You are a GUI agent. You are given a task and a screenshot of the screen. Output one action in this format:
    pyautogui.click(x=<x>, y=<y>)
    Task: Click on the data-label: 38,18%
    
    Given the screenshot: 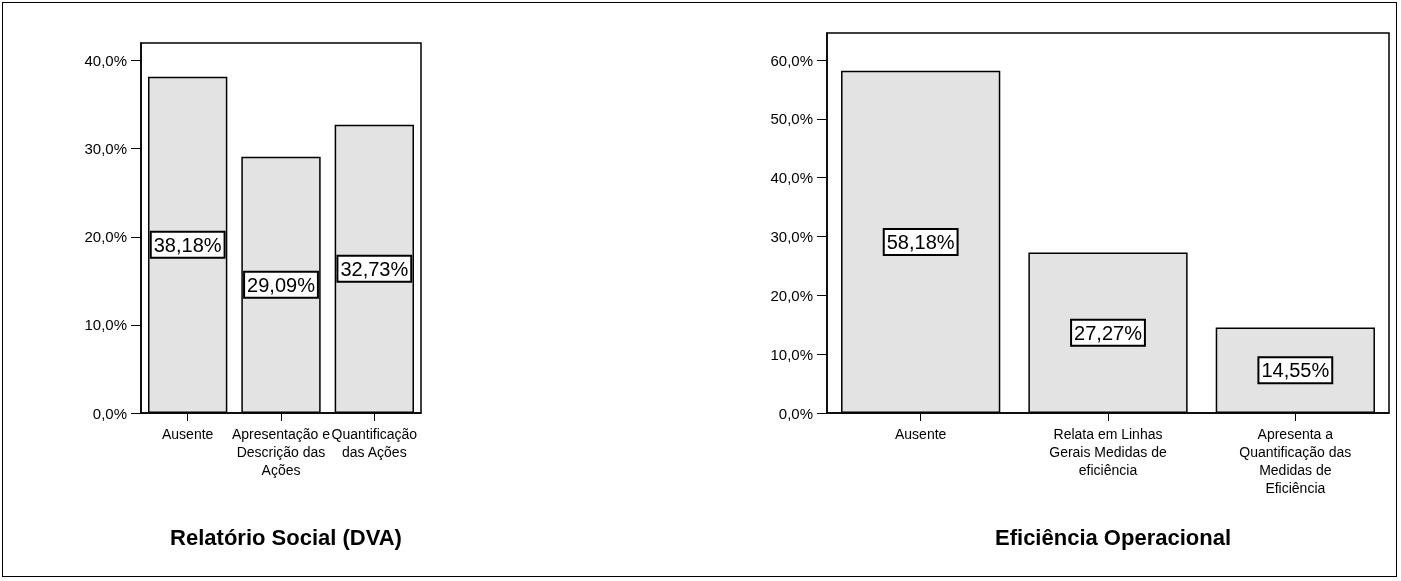 What is the action you would take?
    pyautogui.click(x=187, y=244)
    